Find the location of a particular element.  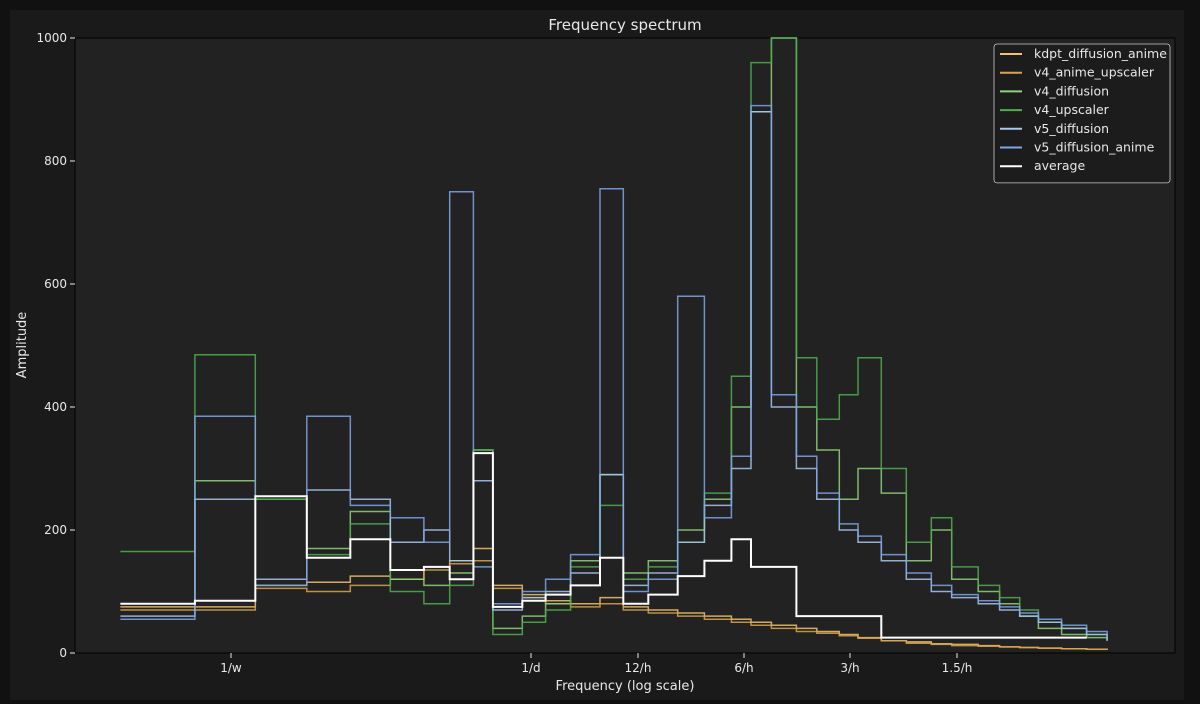

legend-label: v5_diffusion_anime is located at coordinates (1094, 147).